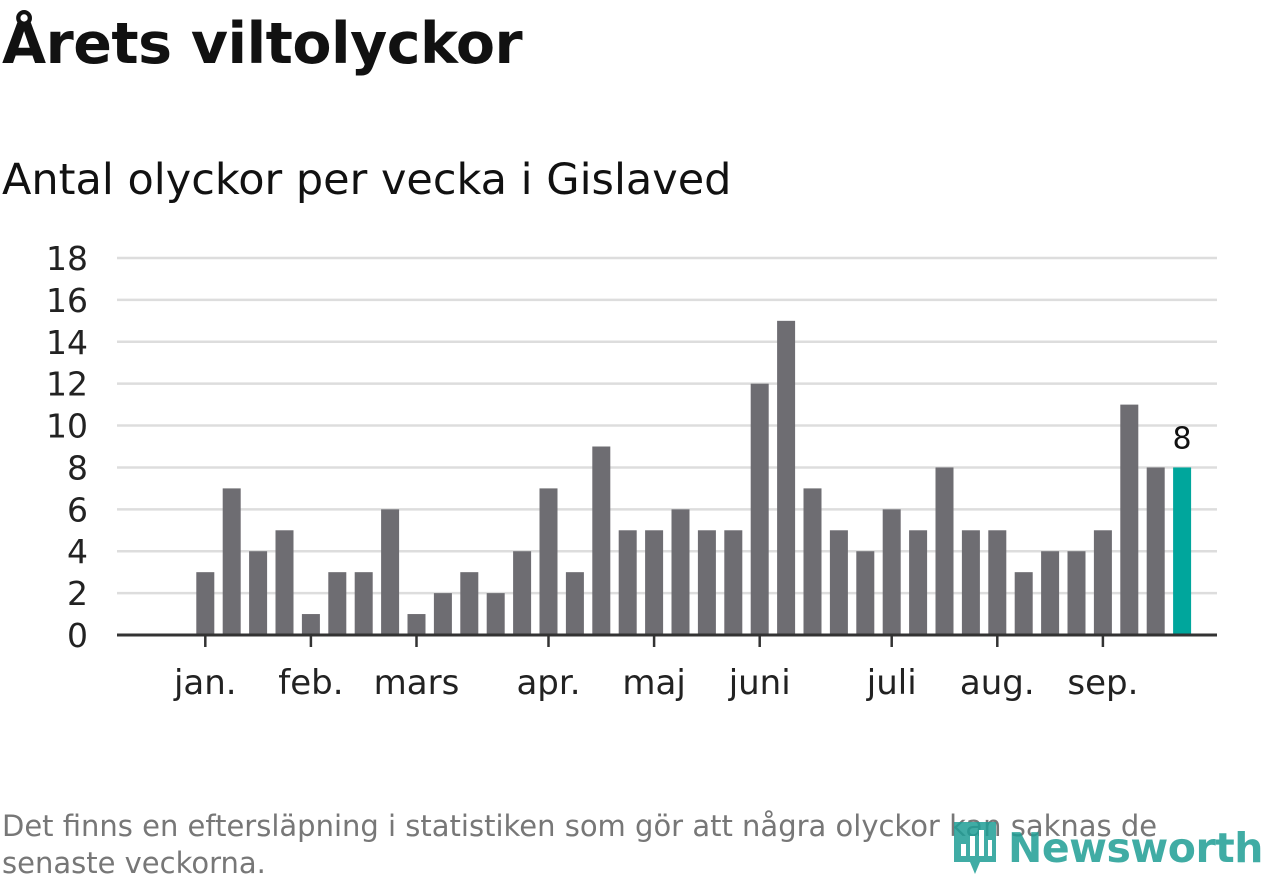 This screenshot has width=1262, height=882. I want to click on x-axis: jan. feb. mars apr. maj juni juli aug. sep., so click(667, 668).